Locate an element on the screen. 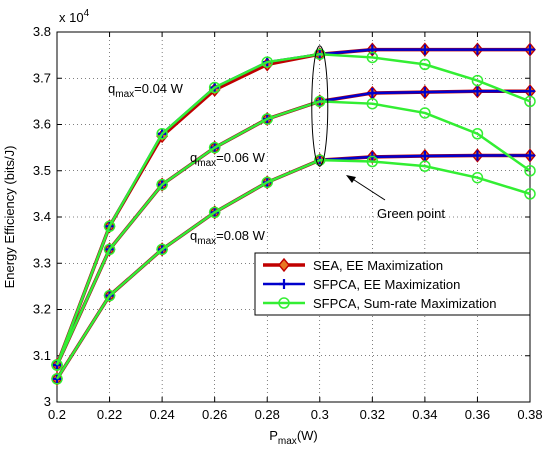 The height and width of the screenshot is (455, 550). x-tick-label: 0.24 is located at coordinates (161, 414).